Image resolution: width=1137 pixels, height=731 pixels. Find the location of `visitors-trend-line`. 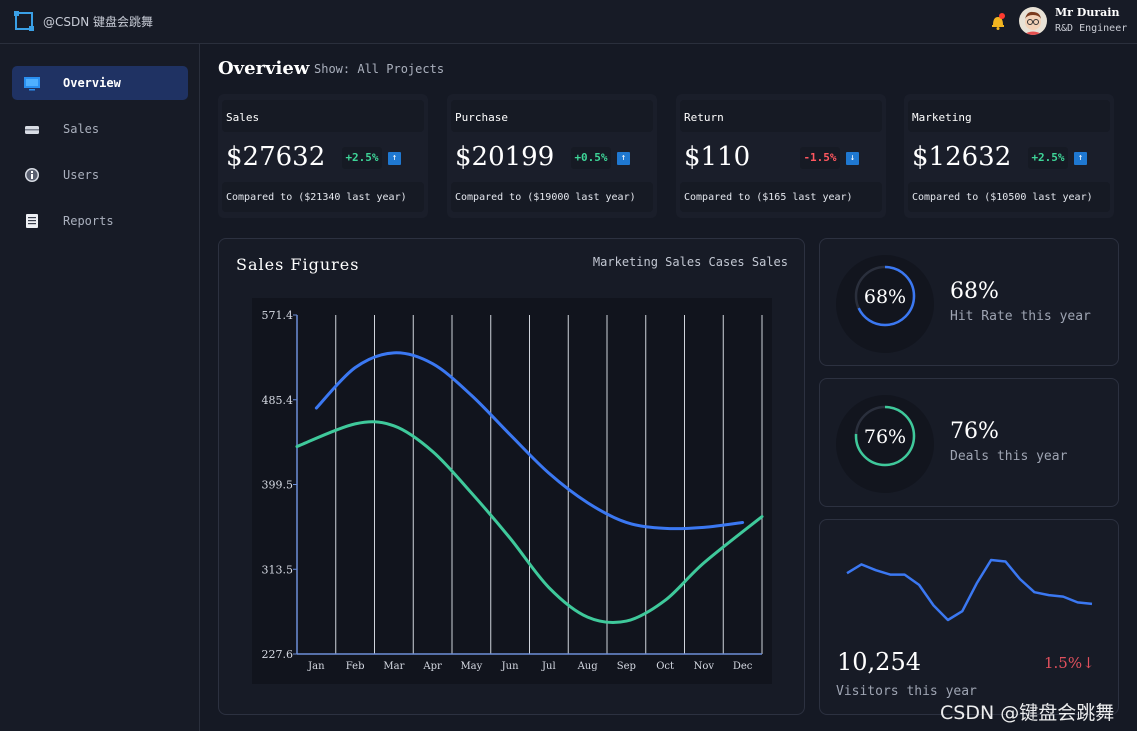

visitors-trend-line is located at coordinates (969, 590).